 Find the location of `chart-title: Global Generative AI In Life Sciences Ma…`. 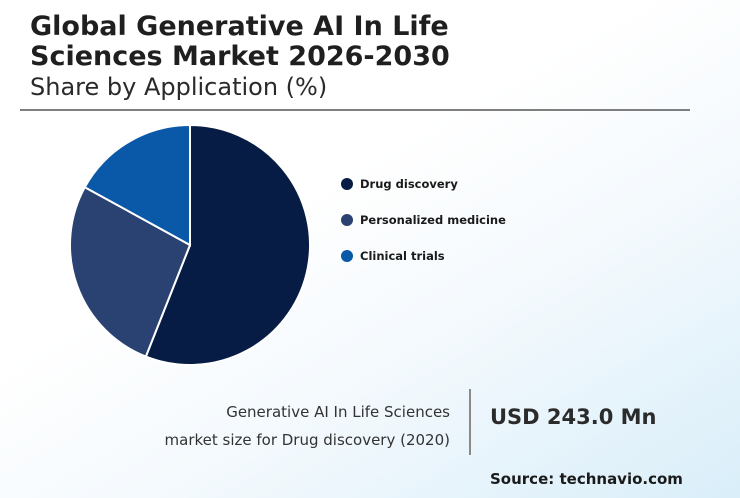

chart-title: Global Generative AI In Life Sciences Ma… is located at coordinates (240, 42).